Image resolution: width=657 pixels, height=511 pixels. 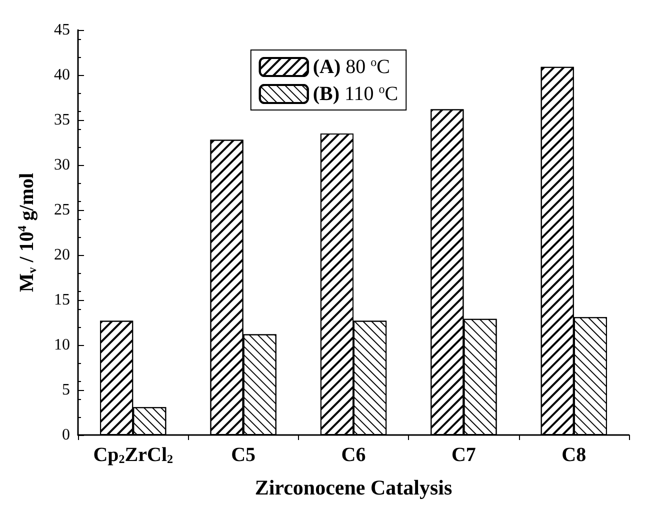 What do you see at coordinates (62, 345) in the screenshot?
I see `y-tick-label: 10` at bounding box center [62, 345].